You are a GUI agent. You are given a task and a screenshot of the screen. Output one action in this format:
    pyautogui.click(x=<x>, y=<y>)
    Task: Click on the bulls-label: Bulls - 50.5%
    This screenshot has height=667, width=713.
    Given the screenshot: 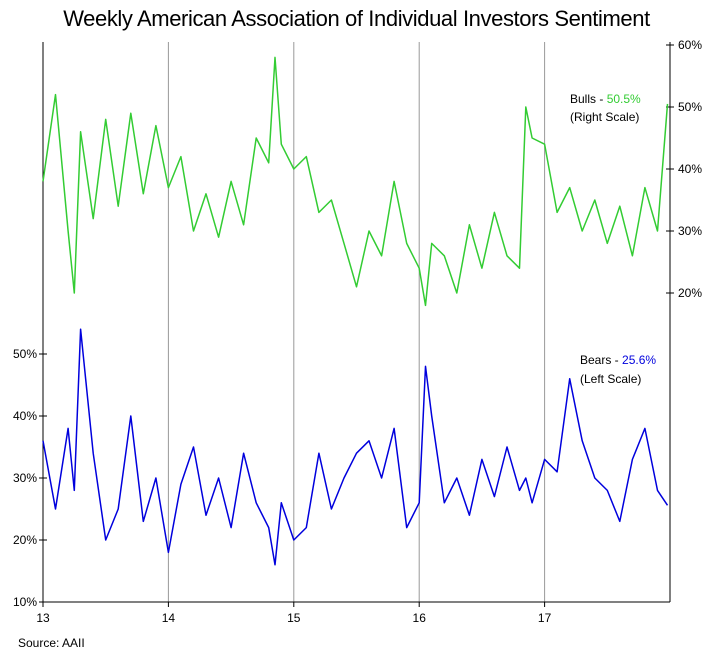 What is the action you would take?
    pyautogui.click(x=605, y=99)
    